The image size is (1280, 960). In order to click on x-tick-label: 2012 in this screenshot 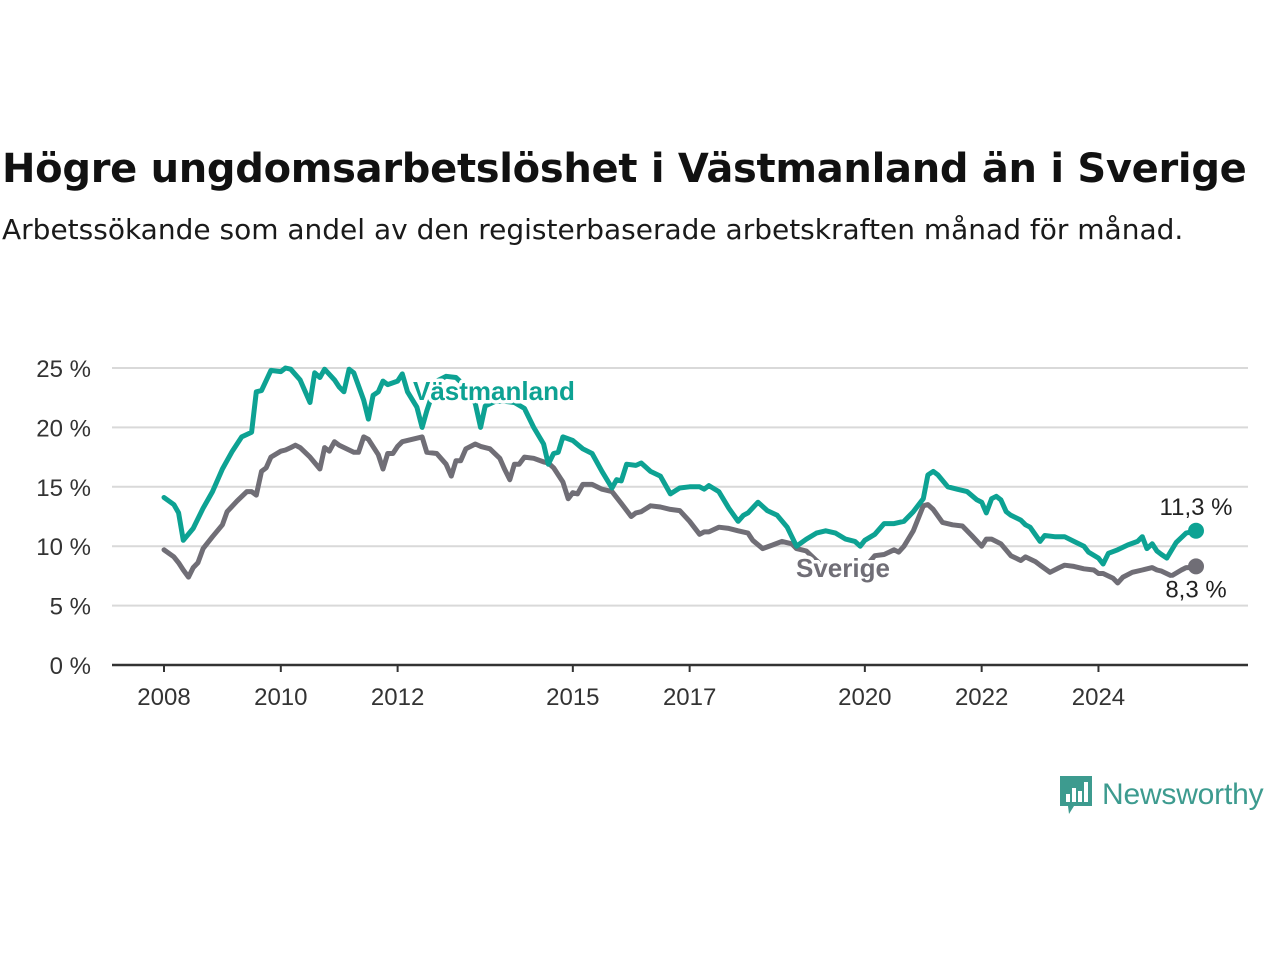, I will do `click(397, 697)`.